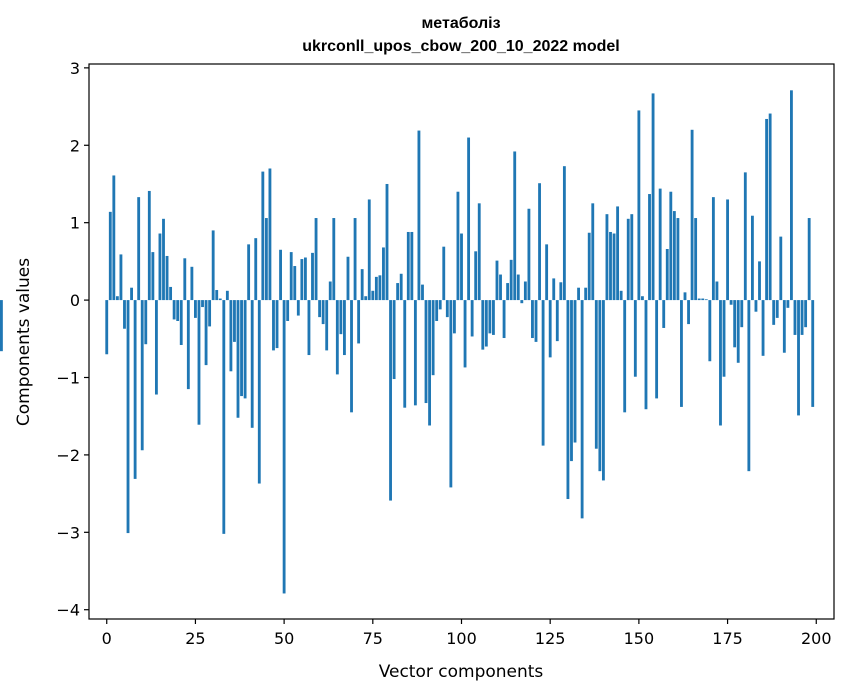 The image size is (847, 700). Describe the element at coordinates (461, 672) in the screenshot. I see `x-axis-label: Vector components` at that location.